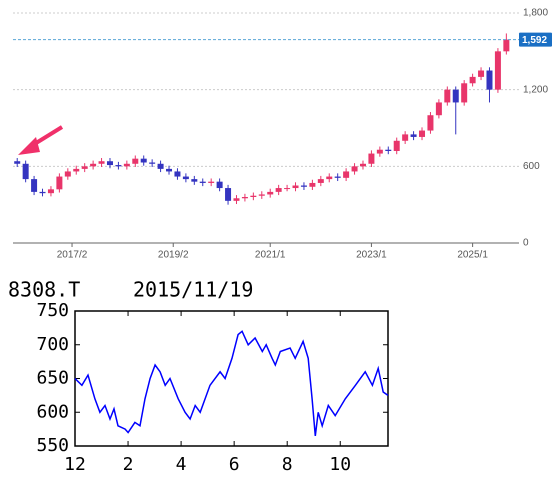 The height and width of the screenshot is (479, 558). I want to click on x-tick-label: 2021/1, so click(270, 255).